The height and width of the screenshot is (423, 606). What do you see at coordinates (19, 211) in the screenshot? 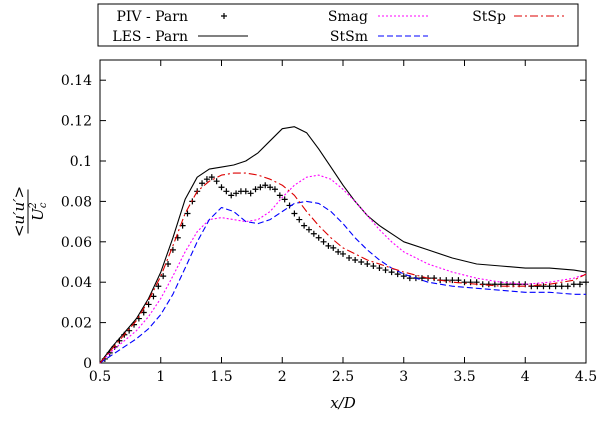
I see `y-axis-label-numerator: <u′u′>` at bounding box center [19, 211].